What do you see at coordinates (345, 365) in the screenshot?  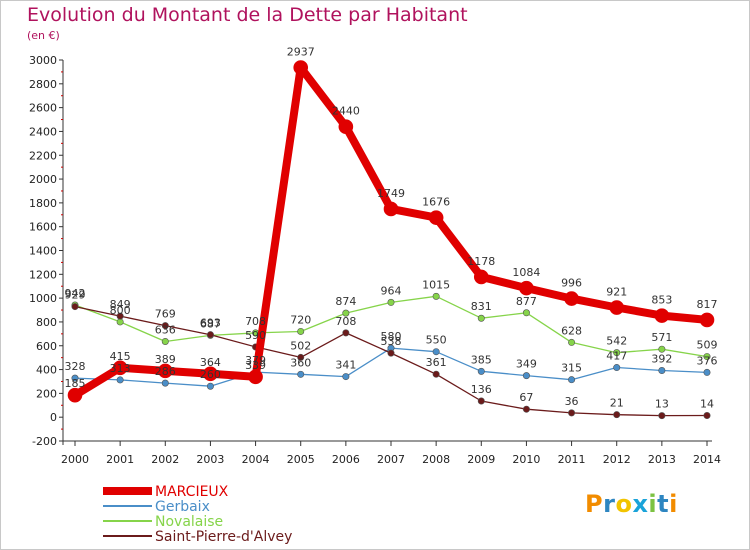 I see `data-label: 341` at bounding box center [345, 365].